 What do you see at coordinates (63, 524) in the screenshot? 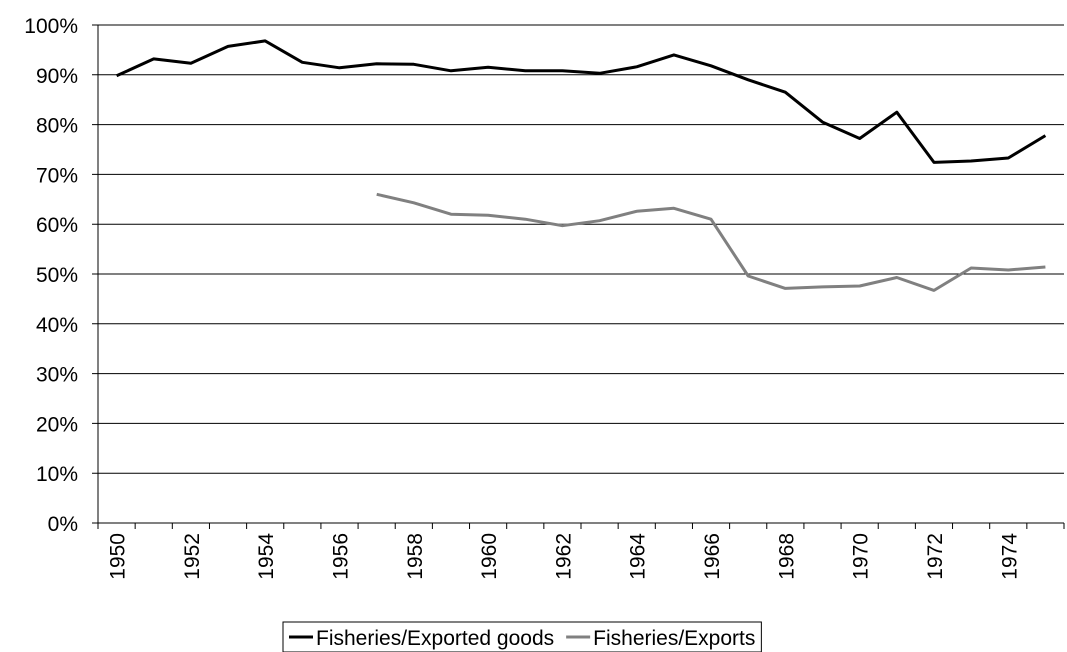
I see `y-tick-label: 0%` at bounding box center [63, 524].